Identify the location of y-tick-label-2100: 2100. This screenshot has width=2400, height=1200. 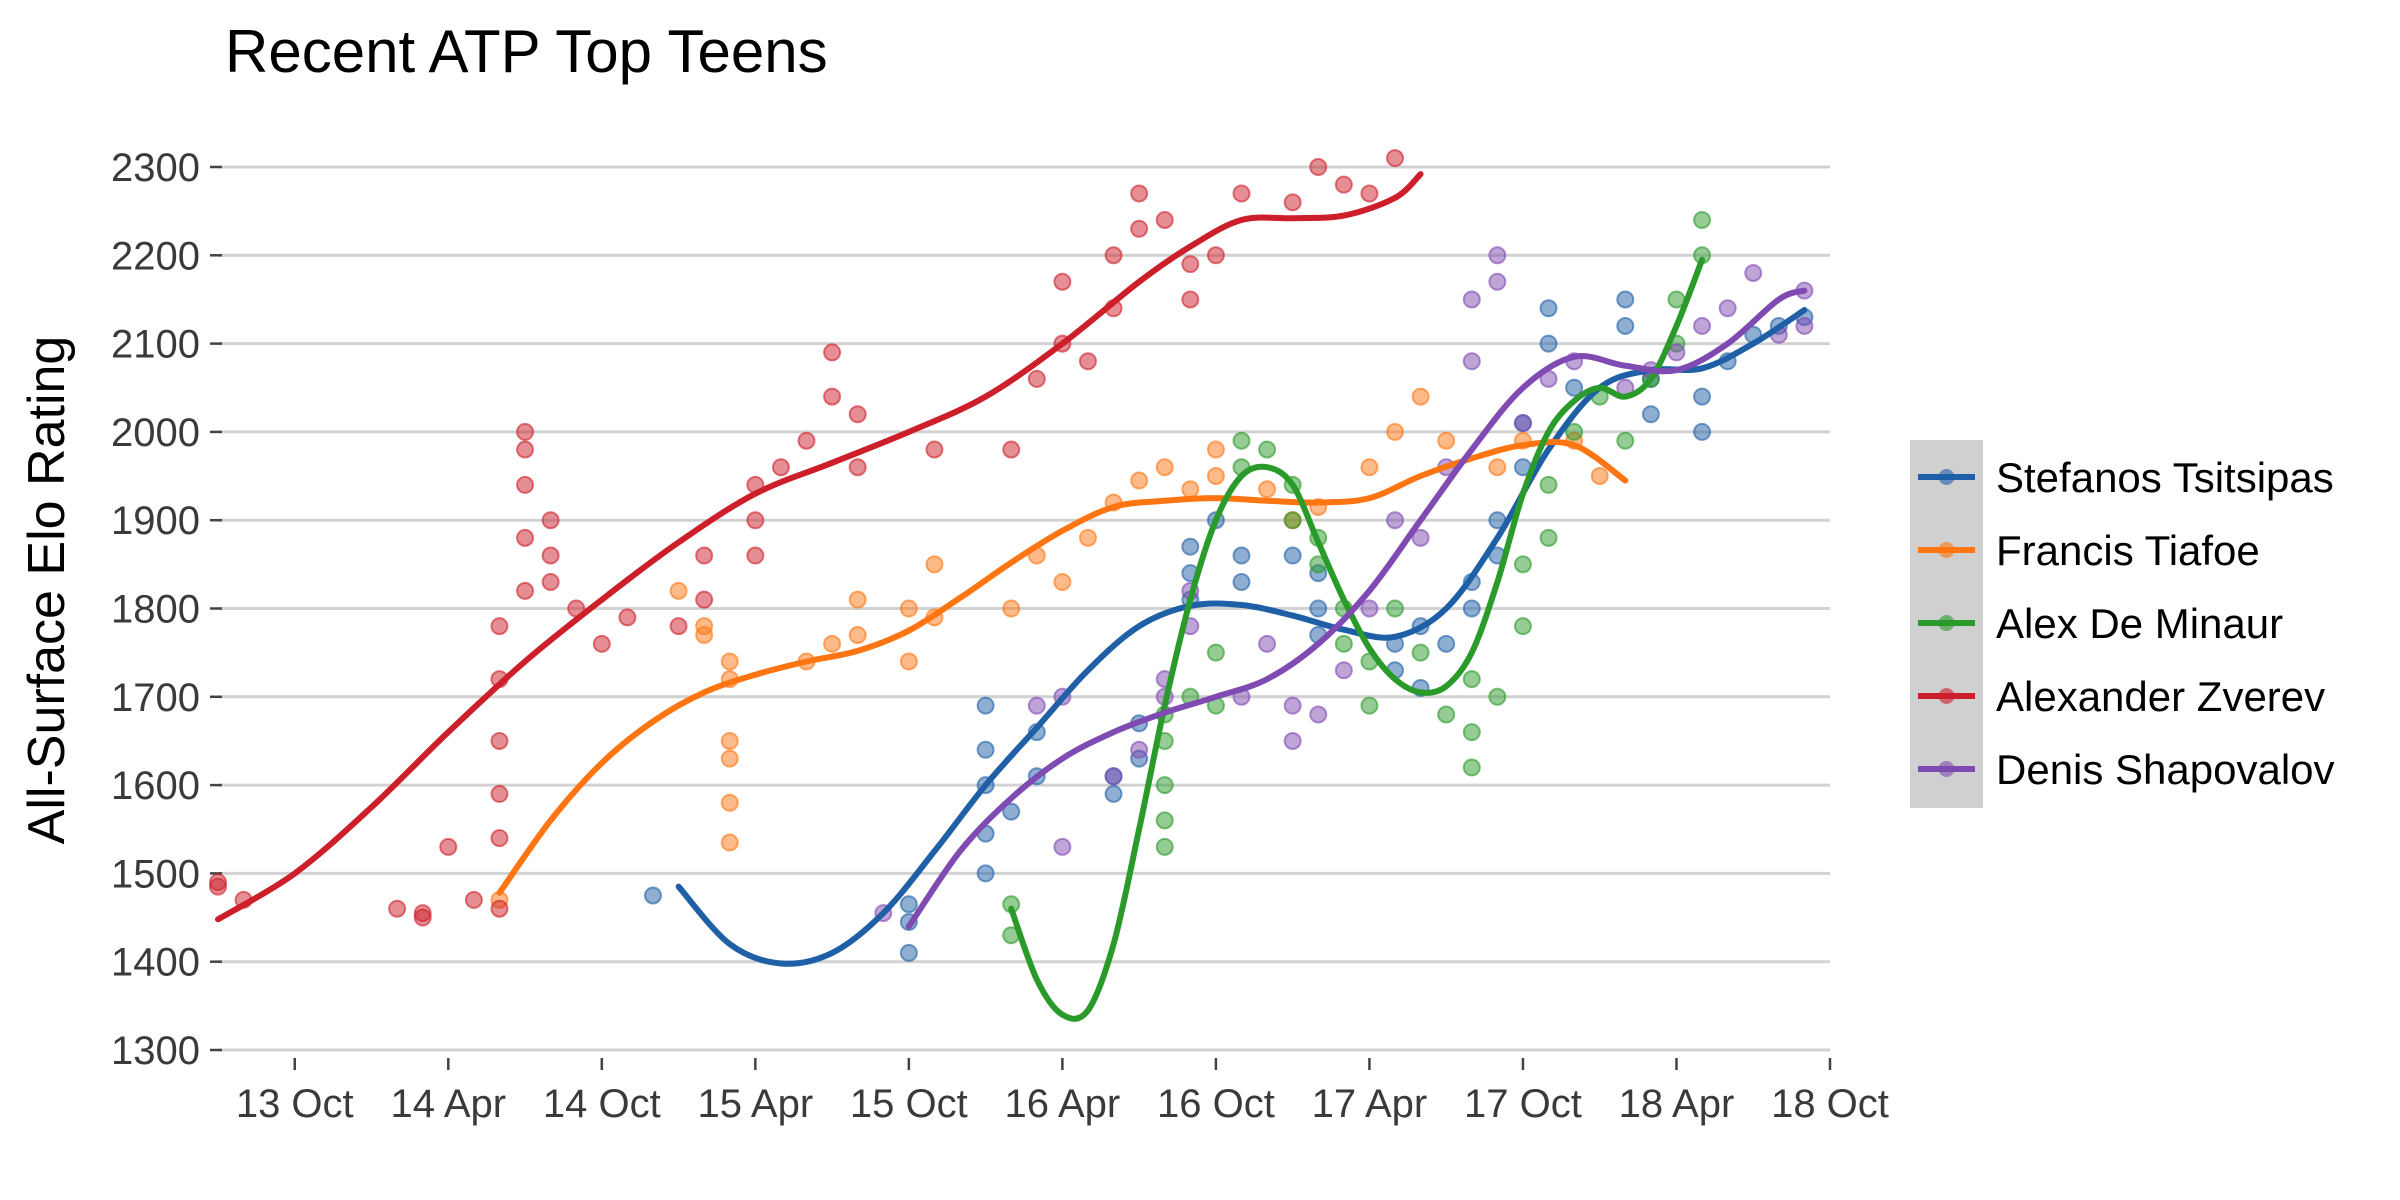
(155, 345).